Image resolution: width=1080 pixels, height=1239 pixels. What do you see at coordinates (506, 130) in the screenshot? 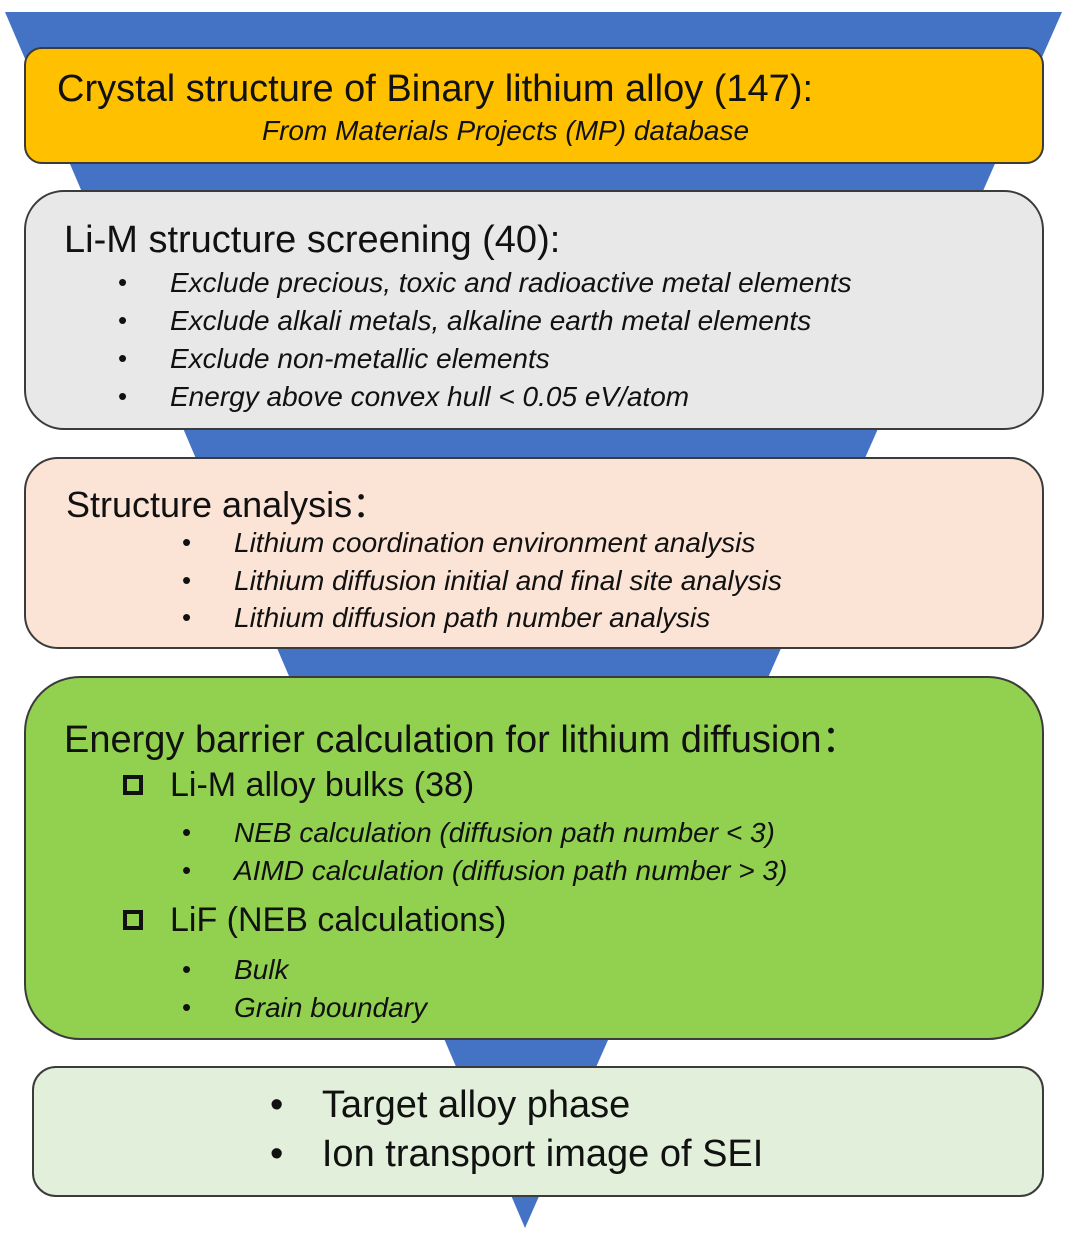
I see `step-crystal-structure-subtitle: From Materials Projects (MP) database` at bounding box center [506, 130].